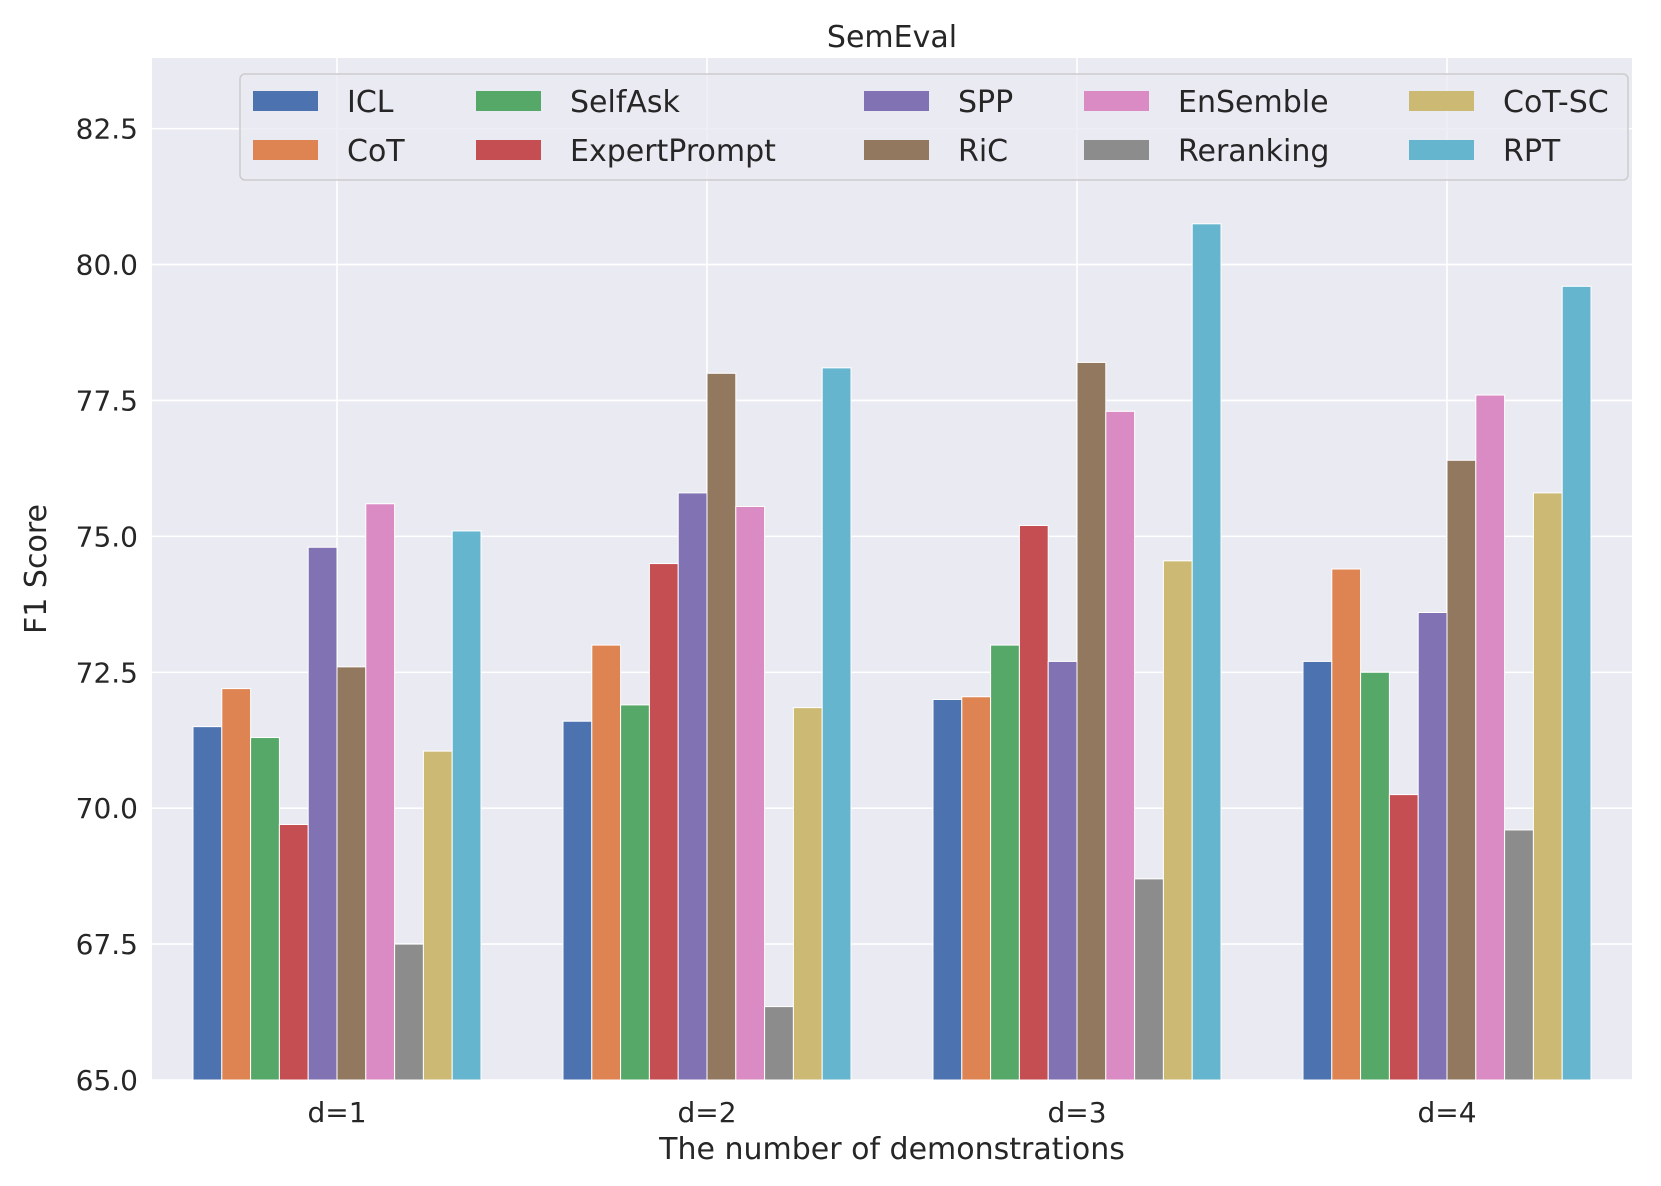 This screenshot has height=1186, width=1661. Describe the element at coordinates (351, 873) in the screenshot. I see `bar-ric-d1` at that location.